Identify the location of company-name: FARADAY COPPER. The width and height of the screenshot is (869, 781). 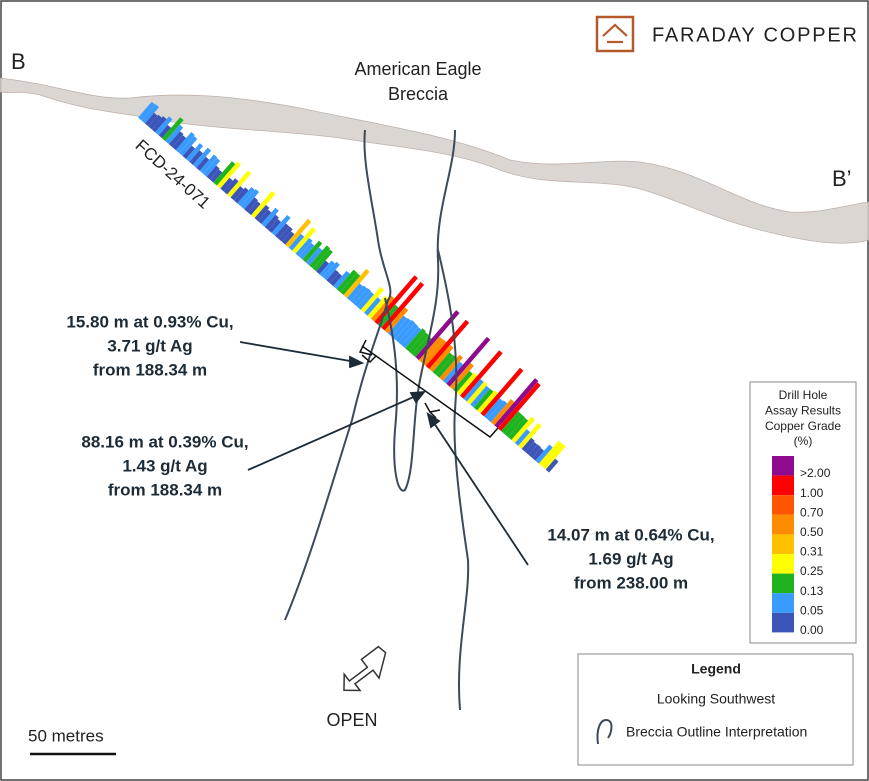
(755, 35).